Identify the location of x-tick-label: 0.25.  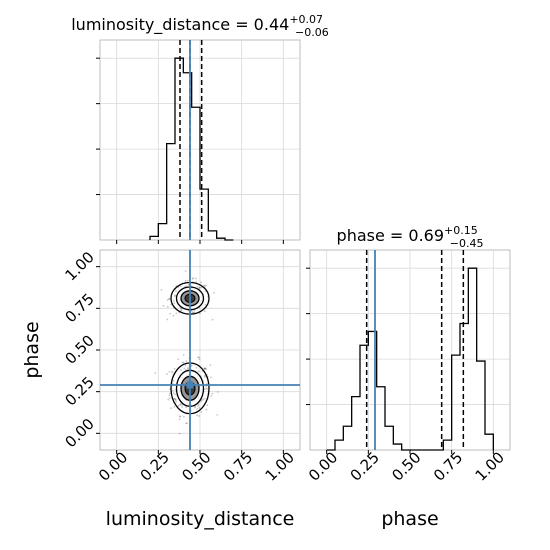
(155, 466).